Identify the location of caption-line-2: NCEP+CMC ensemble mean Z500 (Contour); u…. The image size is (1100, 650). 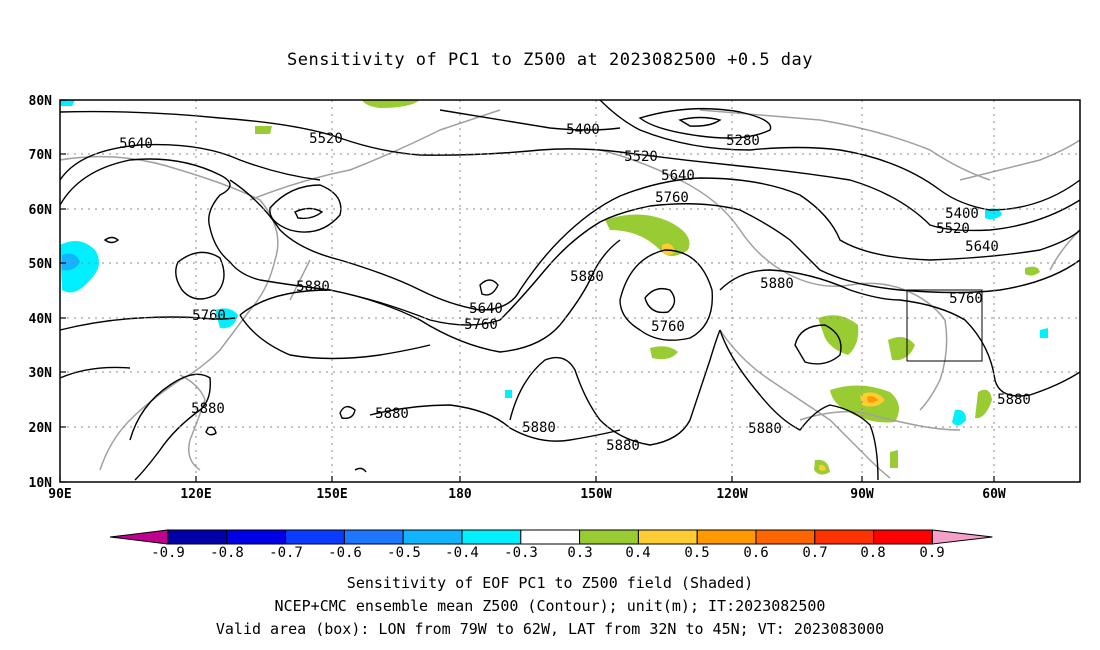
(550, 606).